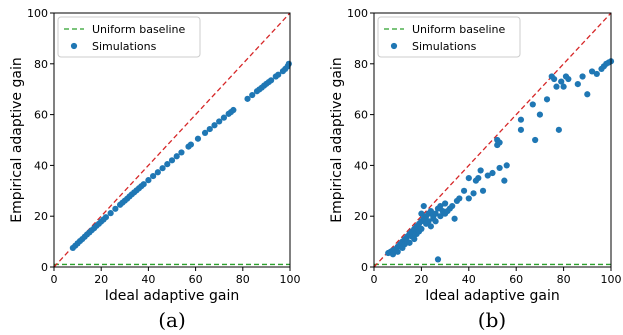 This screenshot has width=623, height=335. Describe the element at coordinates (172, 320) in the screenshot. I see `panel-caption: (a)` at that location.